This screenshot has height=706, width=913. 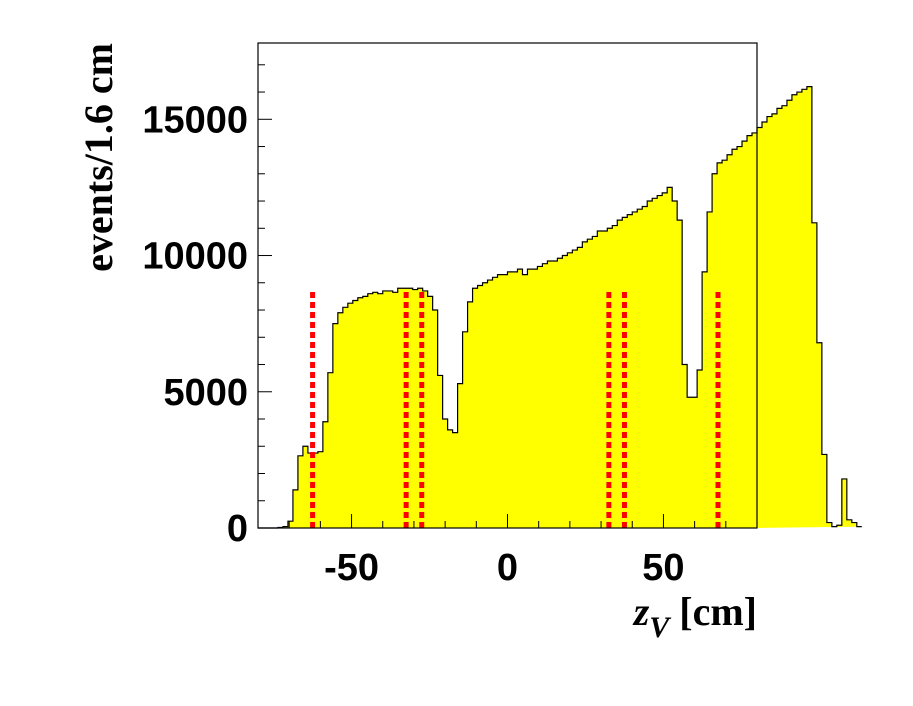 I want to click on y-tick-label: 10000, so click(x=195, y=257).